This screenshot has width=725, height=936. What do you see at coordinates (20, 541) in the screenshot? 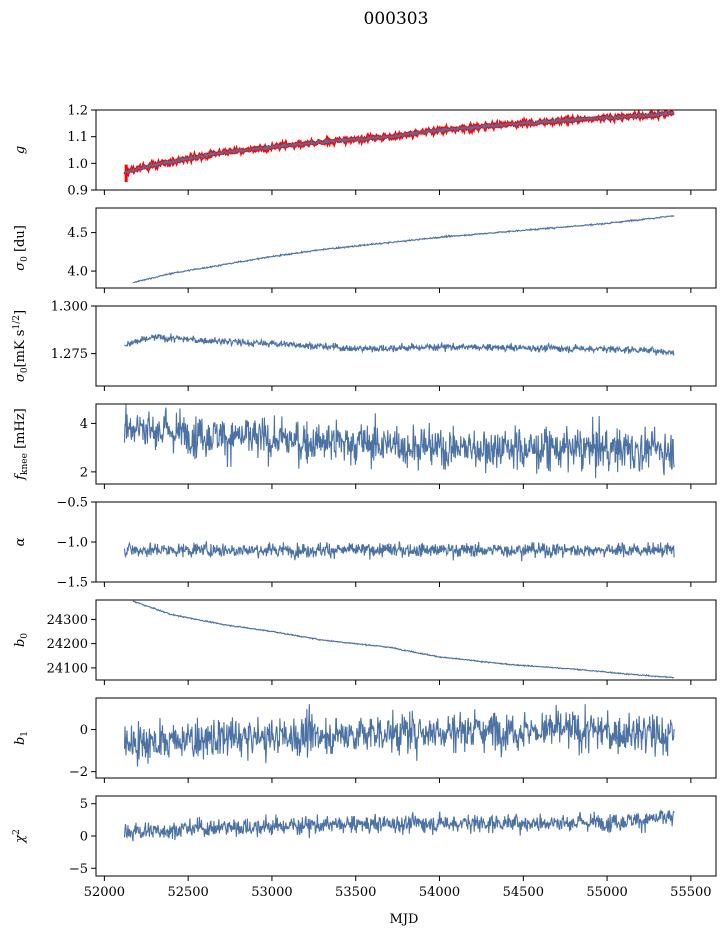
I see `ylabel-alpha: α` at bounding box center [20, 541].